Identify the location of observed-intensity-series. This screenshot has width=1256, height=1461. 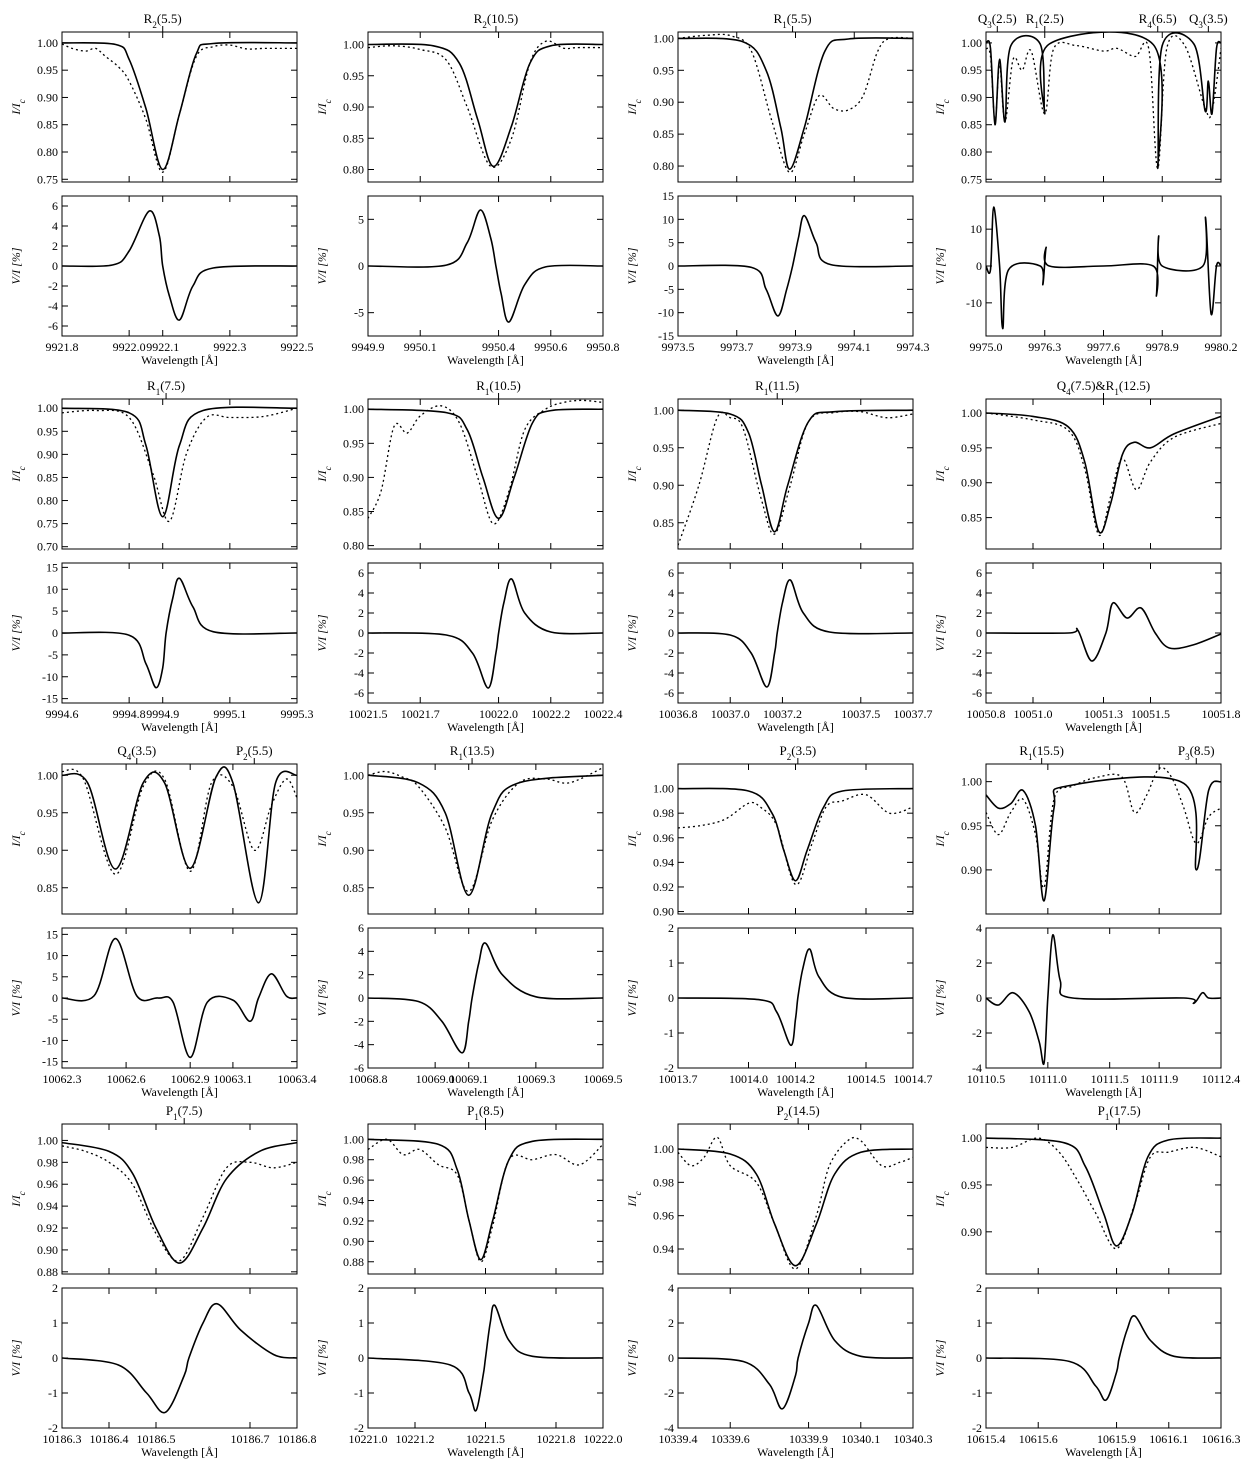
(795, 478).